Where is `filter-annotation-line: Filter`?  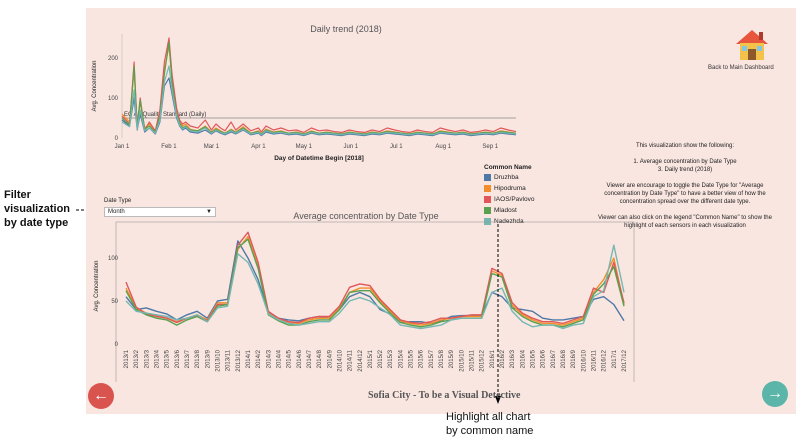
filter-annotation-line: Filter is located at coordinates (17, 195).